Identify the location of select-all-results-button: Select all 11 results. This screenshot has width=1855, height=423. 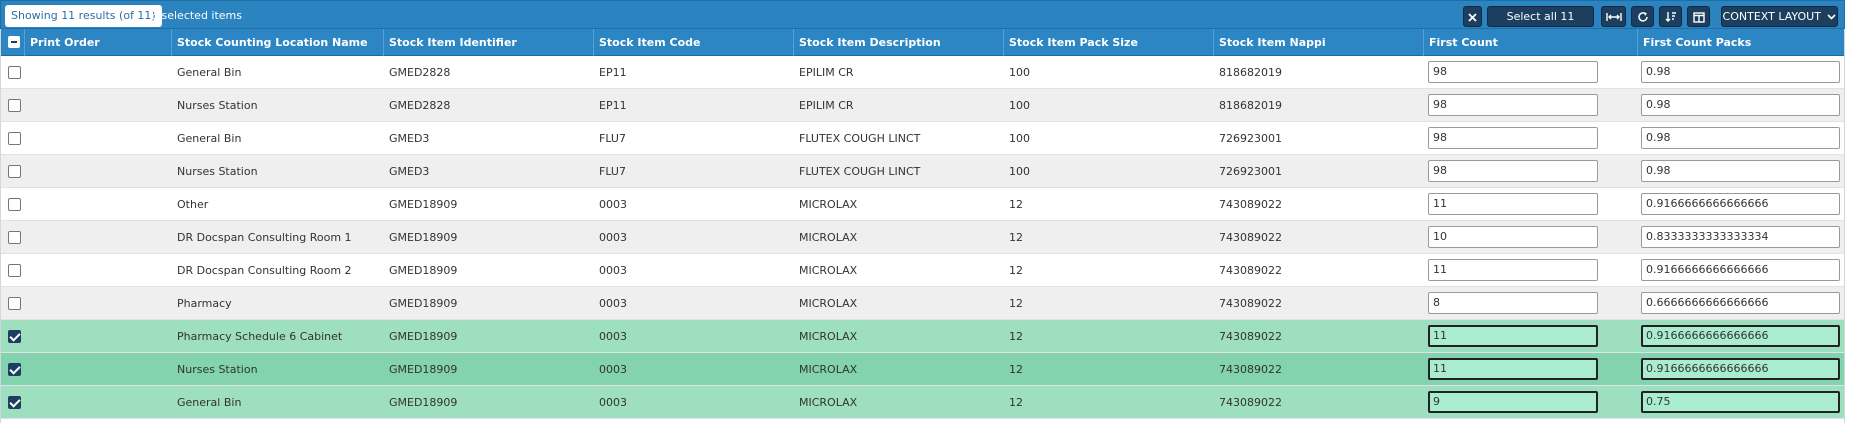
(1540, 24).